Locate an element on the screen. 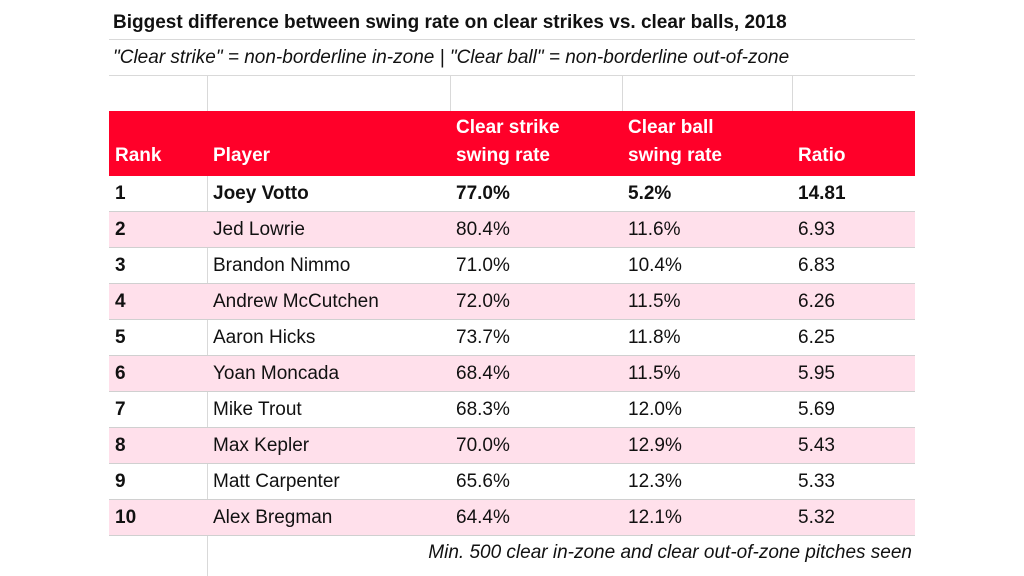  table-row: 1 Joey Votto 77.0% 5.2% 14.81 is located at coordinates (512, 194).